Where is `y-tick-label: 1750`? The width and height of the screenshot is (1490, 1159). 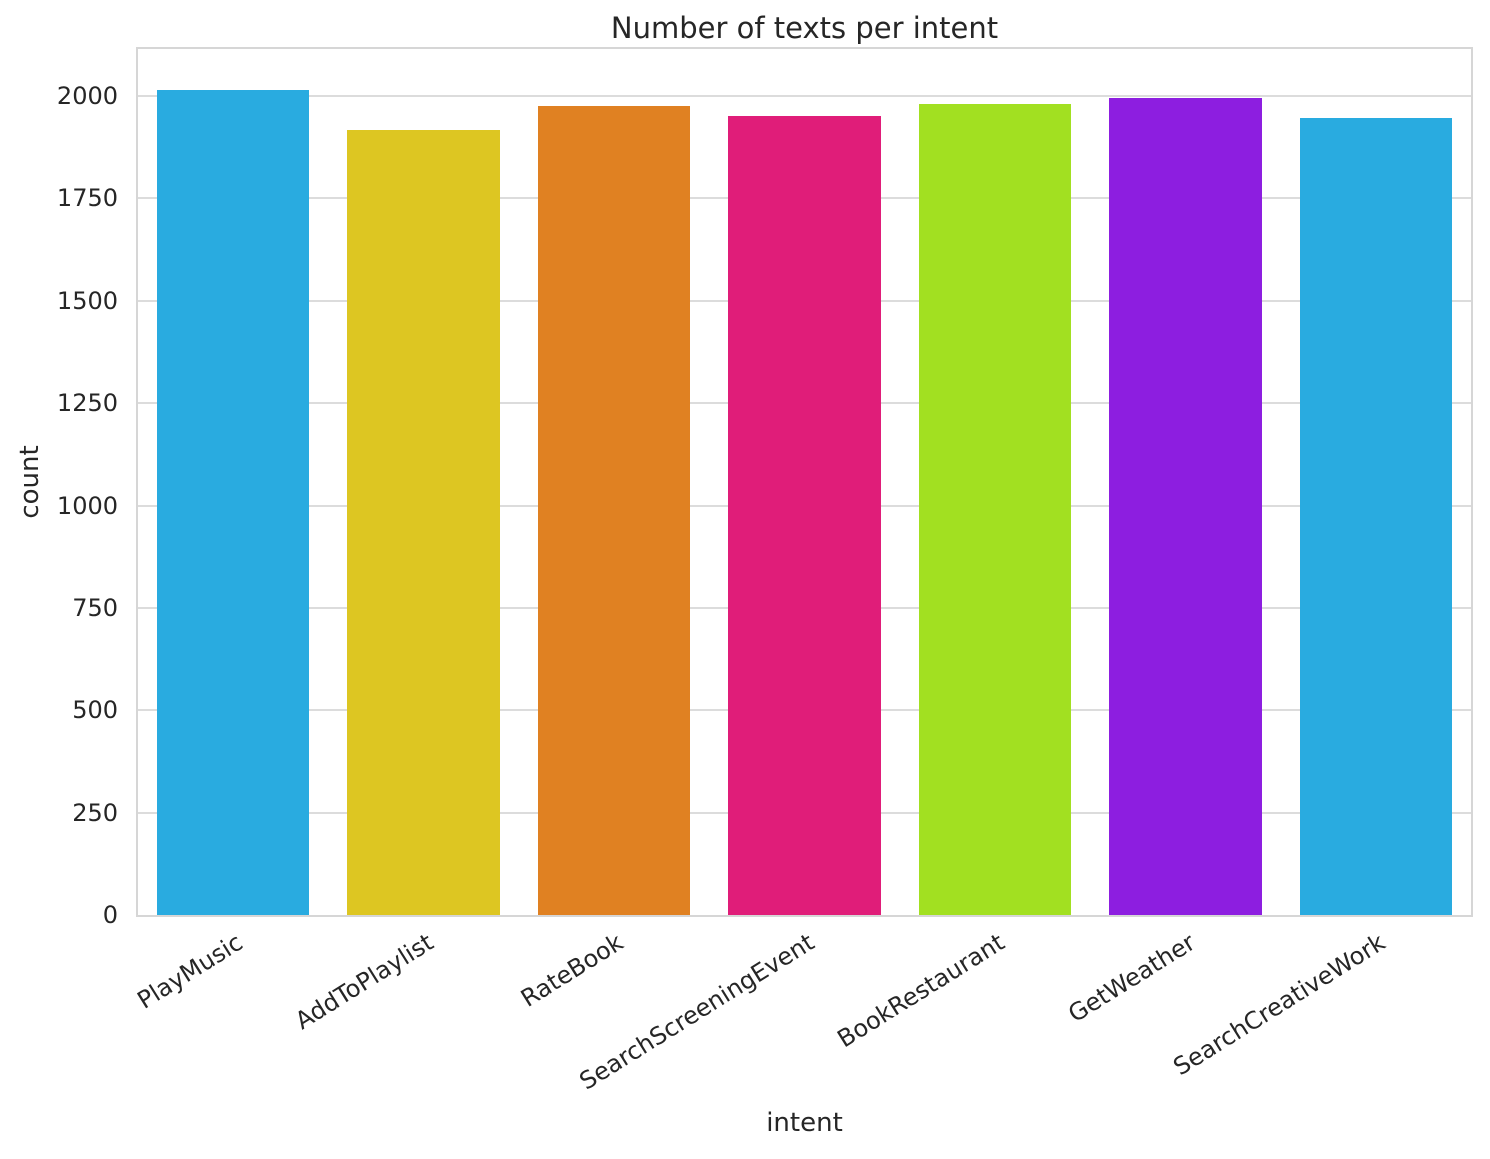
y-tick-label: 1750 is located at coordinates (87, 198).